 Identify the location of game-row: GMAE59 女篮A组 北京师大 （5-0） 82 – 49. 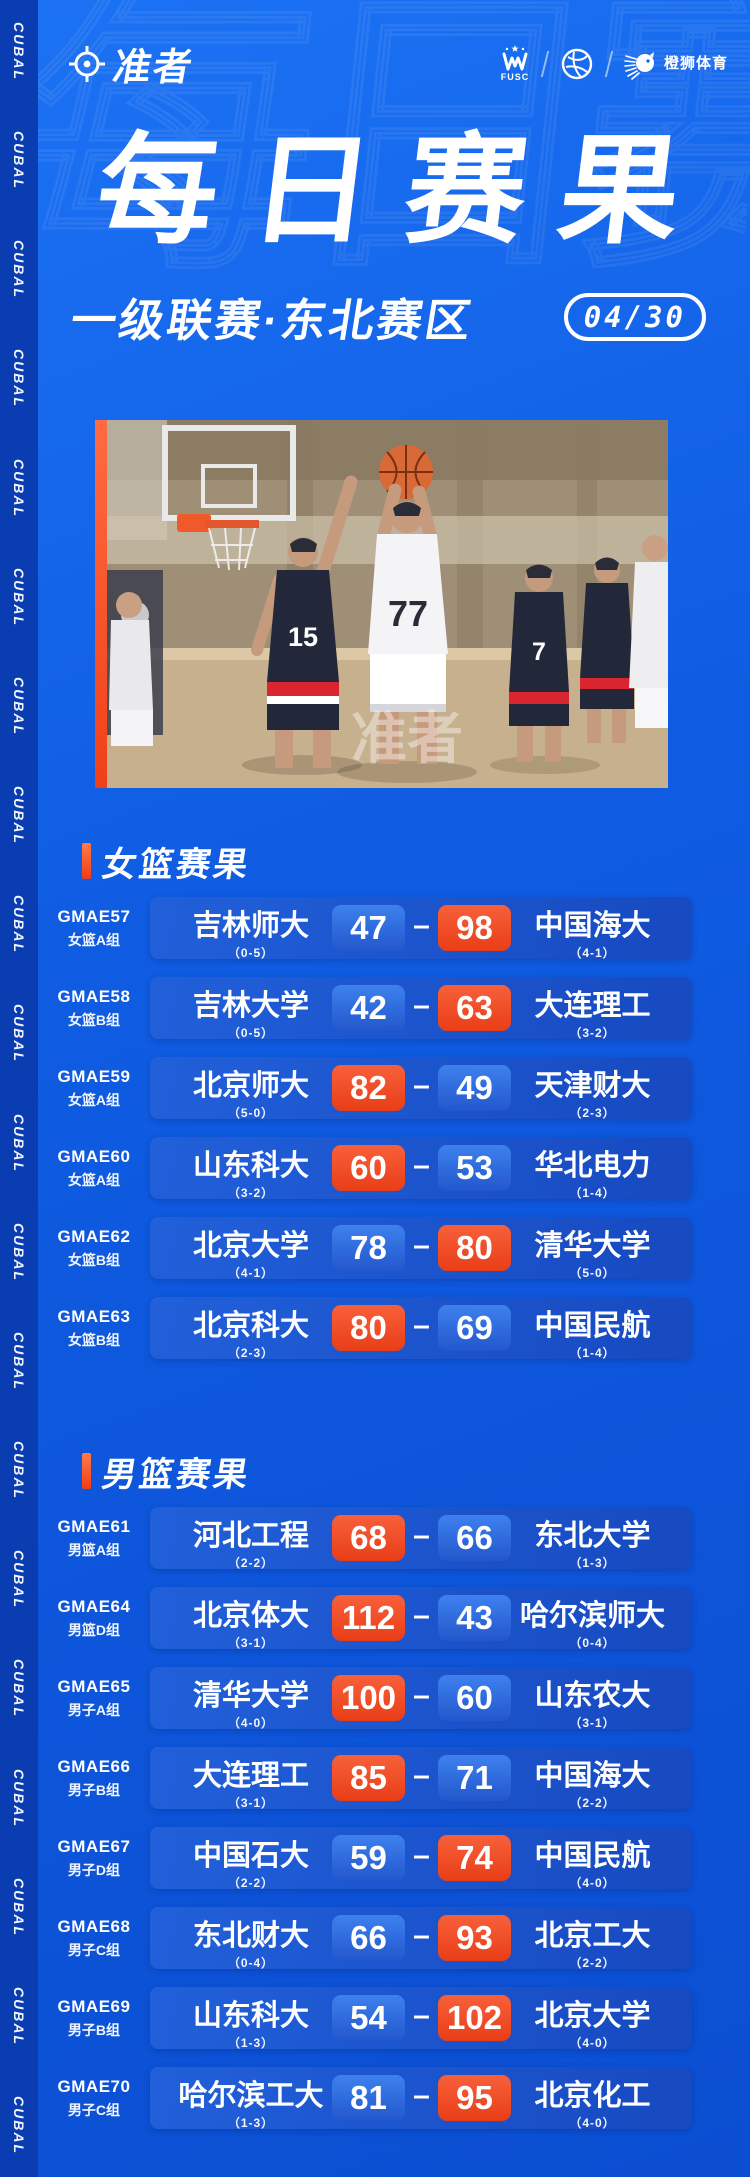
(394, 1089).